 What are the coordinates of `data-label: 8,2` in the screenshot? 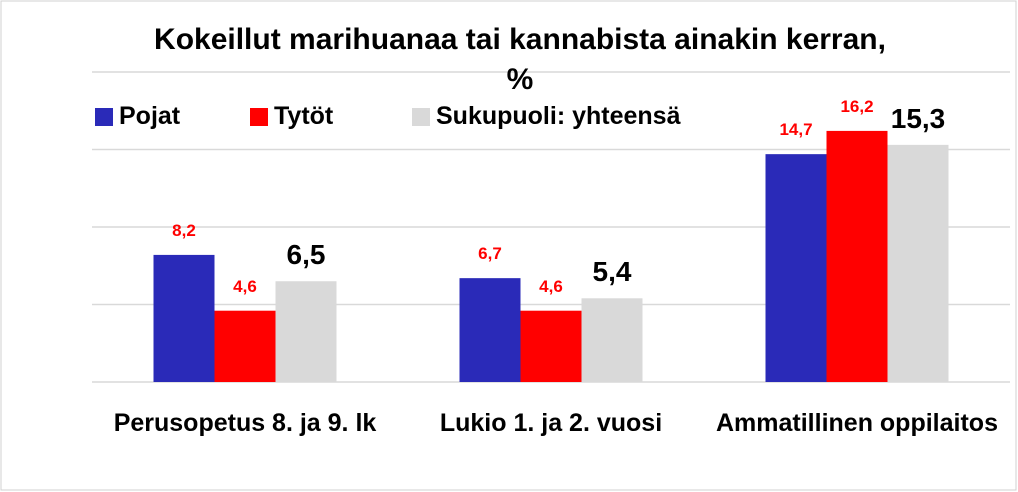 It's located at (184, 230).